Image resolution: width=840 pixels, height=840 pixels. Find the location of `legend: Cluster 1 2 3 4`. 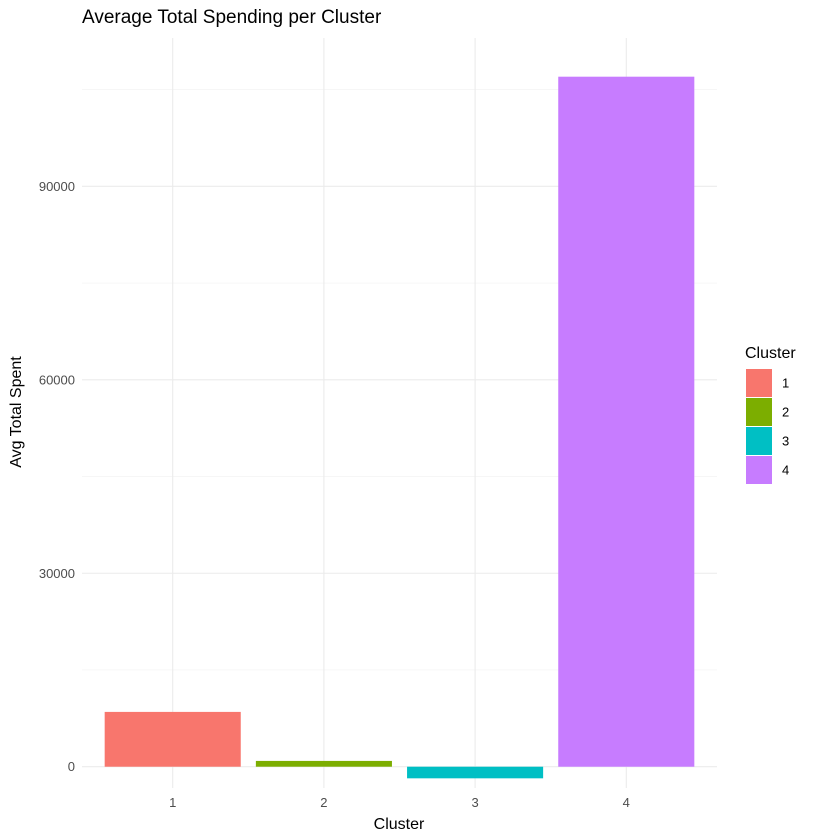

legend: Cluster 1 2 3 4 is located at coordinates (770, 414).